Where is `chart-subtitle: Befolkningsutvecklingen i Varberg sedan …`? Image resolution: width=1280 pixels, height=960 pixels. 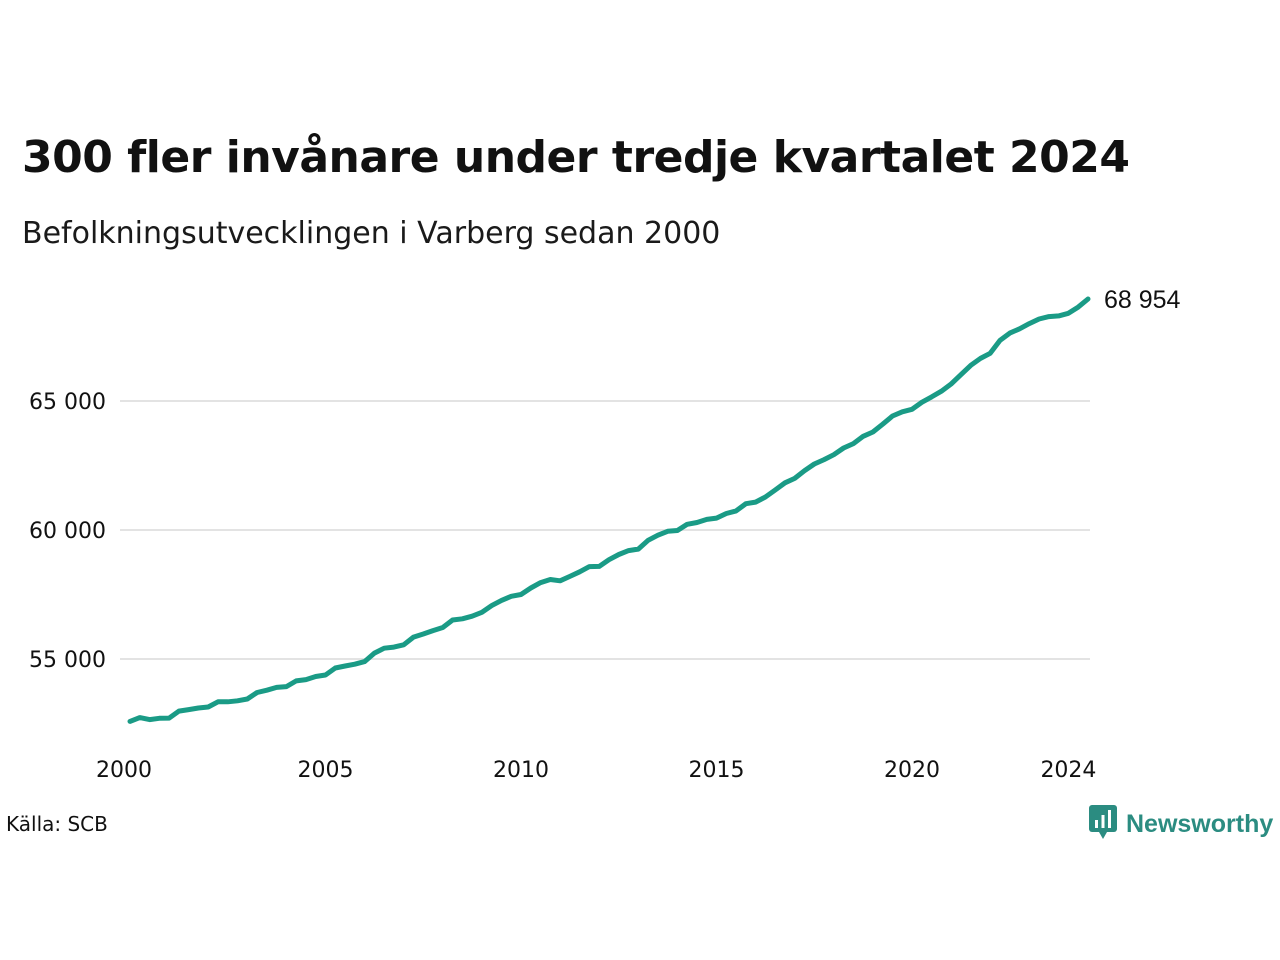
chart-subtitle: Befolkningsutvecklingen i Varberg sedan … is located at coordinates (371, 233).